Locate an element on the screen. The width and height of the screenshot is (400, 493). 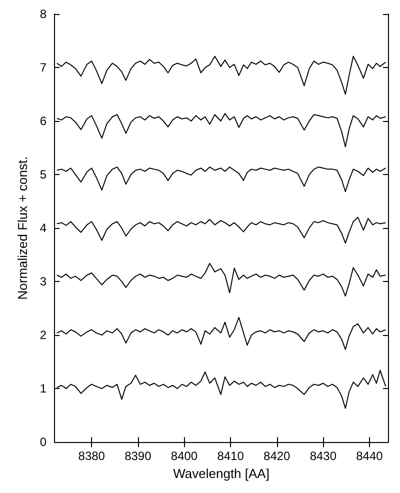
x-tick-label: 8410 is located at coordinates (230, 456).